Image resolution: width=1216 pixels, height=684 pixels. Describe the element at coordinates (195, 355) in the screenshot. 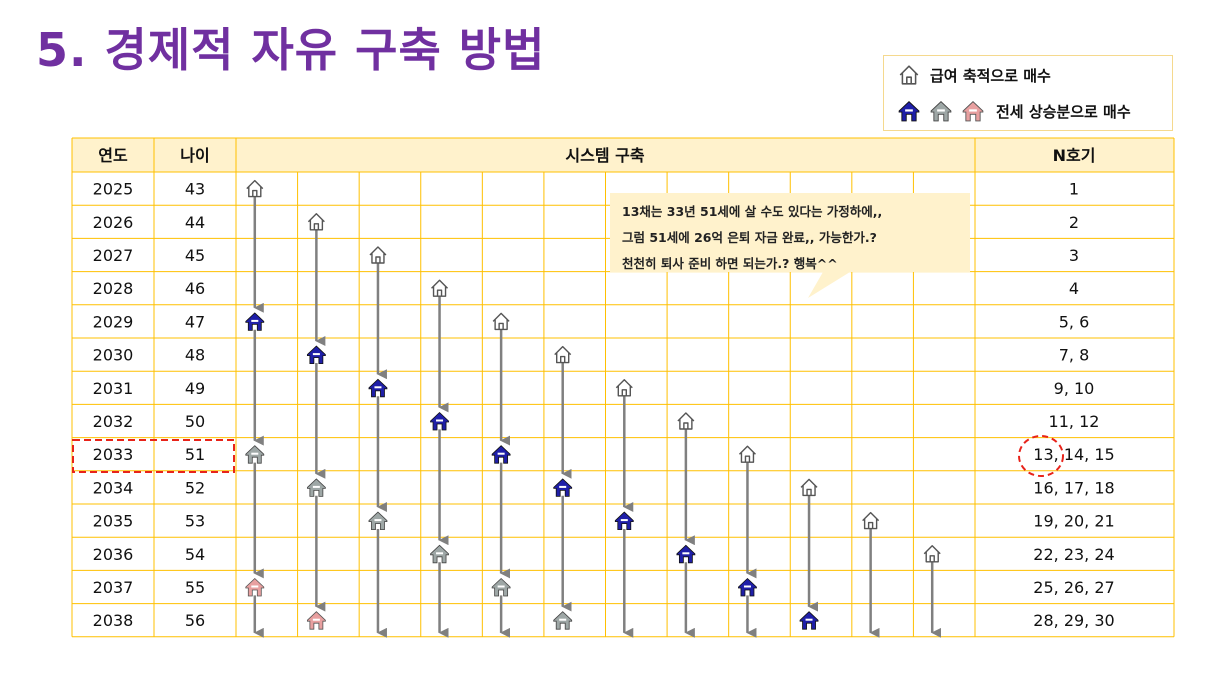

I see `age-cell: 48` at that location.